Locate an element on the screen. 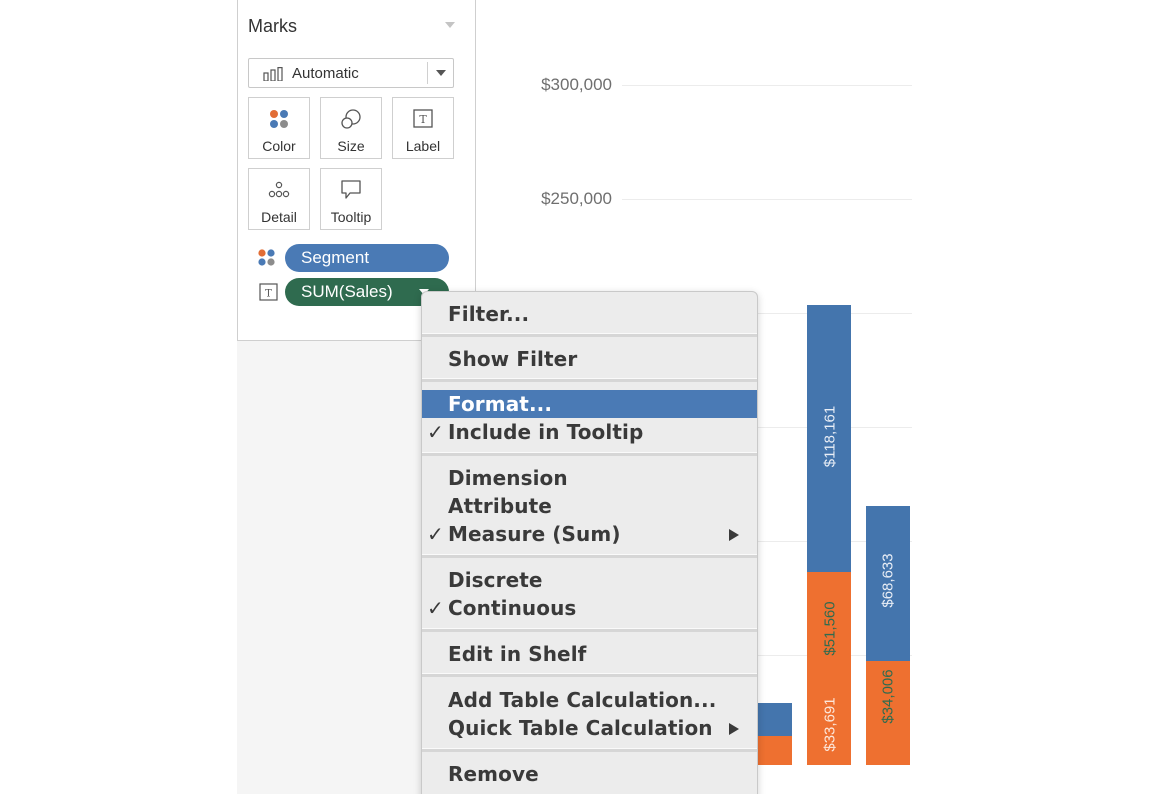  dropdown-divider is located at coordinates (427, 73).